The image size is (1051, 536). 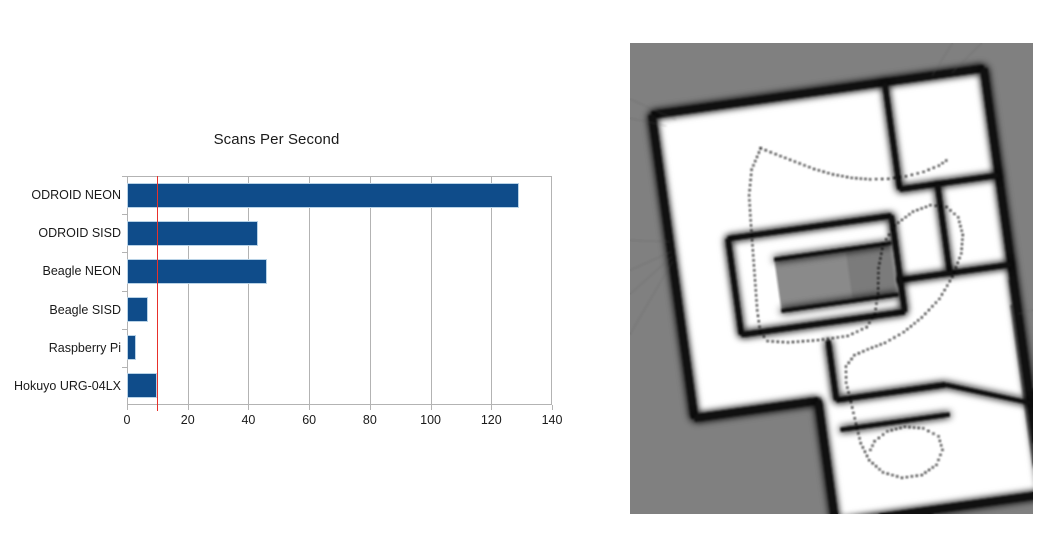 I want to click on x-tick-label-60: 60, so click(x=309, y=420).